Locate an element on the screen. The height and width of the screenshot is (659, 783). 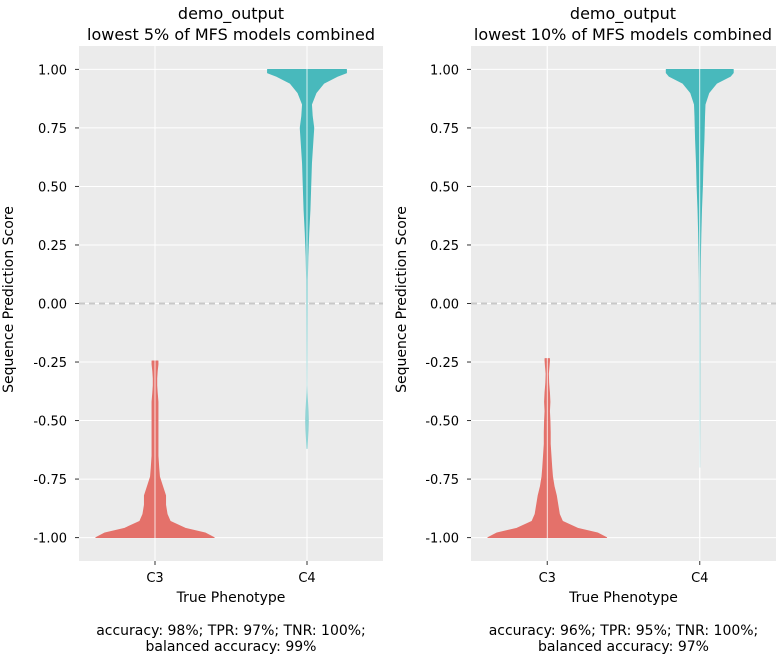
metrics-line-2: balanced accuracy: 97% is located at coordinates (623, 647).